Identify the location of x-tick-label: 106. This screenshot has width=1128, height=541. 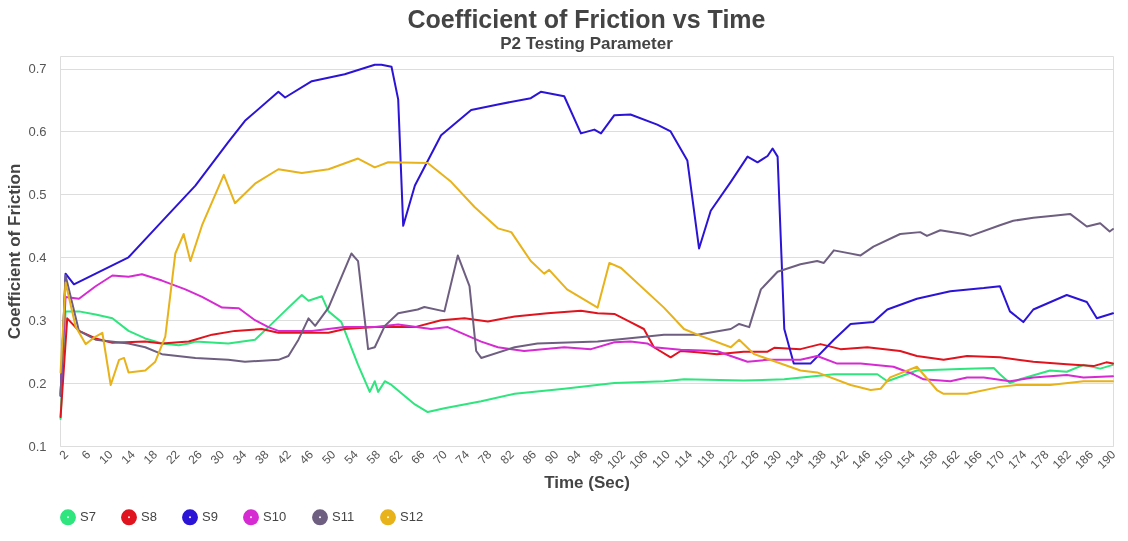
(638, 459).